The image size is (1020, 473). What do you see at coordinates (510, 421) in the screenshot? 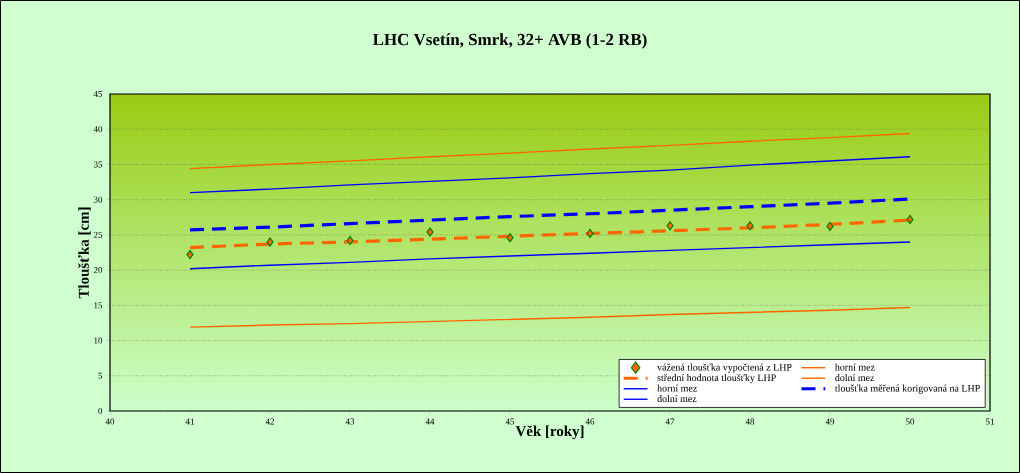
I see `x-tick-label: 45` at bounding box center [510, 421].